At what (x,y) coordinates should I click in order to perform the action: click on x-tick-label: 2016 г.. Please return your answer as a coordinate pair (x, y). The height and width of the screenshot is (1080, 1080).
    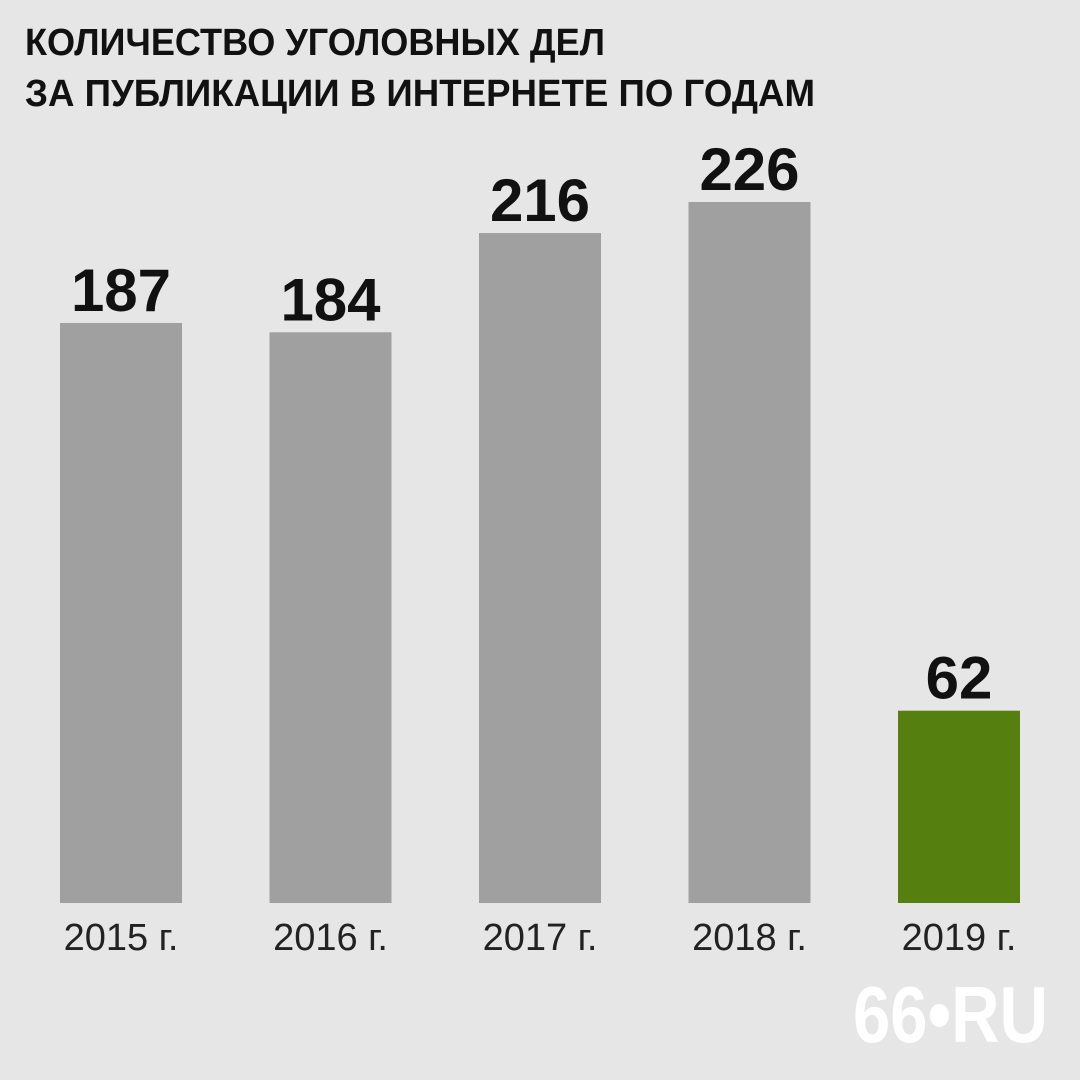
    Looking at the image, I should click on (330, 938).